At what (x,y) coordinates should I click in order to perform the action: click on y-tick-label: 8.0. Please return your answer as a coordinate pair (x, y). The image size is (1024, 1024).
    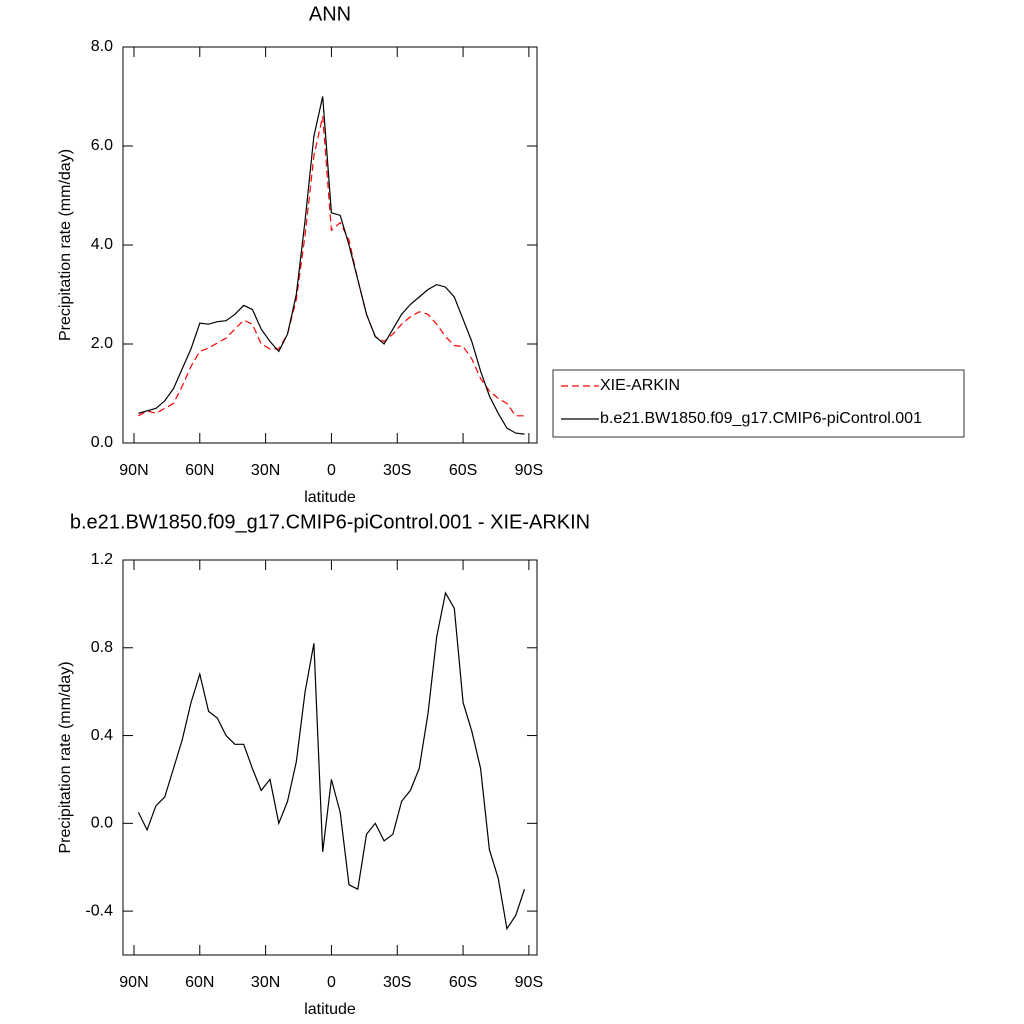
    Looking at the image, I should click on (102, 46).